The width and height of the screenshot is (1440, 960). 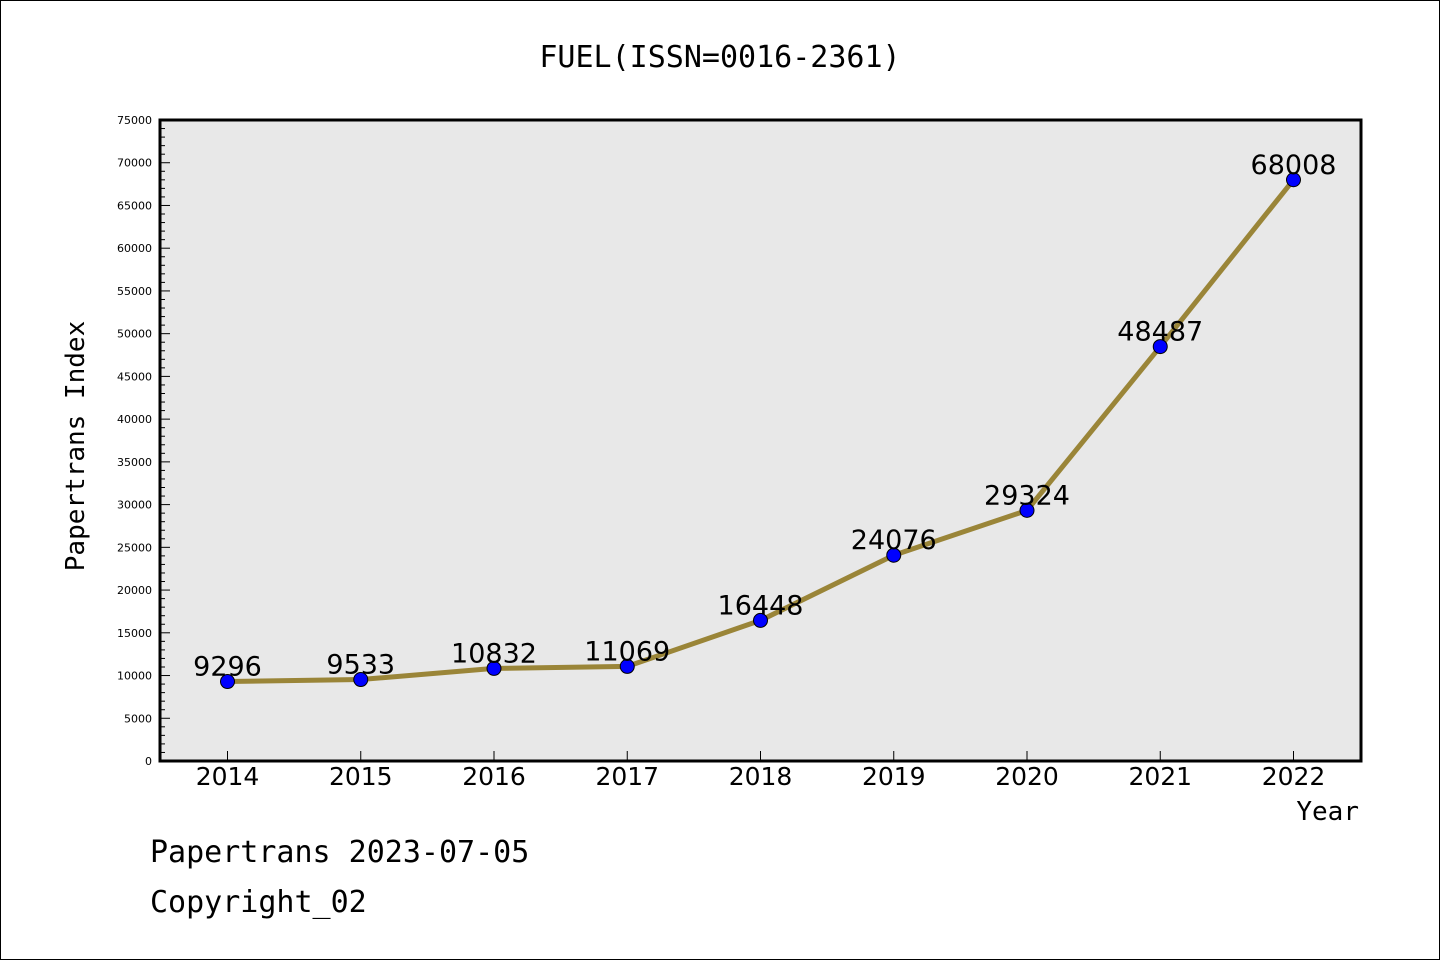 What do you see at coordinates (1294, 165) in the screenshot?
I see `data-label: 68008` at bounding box center [1294, 165].